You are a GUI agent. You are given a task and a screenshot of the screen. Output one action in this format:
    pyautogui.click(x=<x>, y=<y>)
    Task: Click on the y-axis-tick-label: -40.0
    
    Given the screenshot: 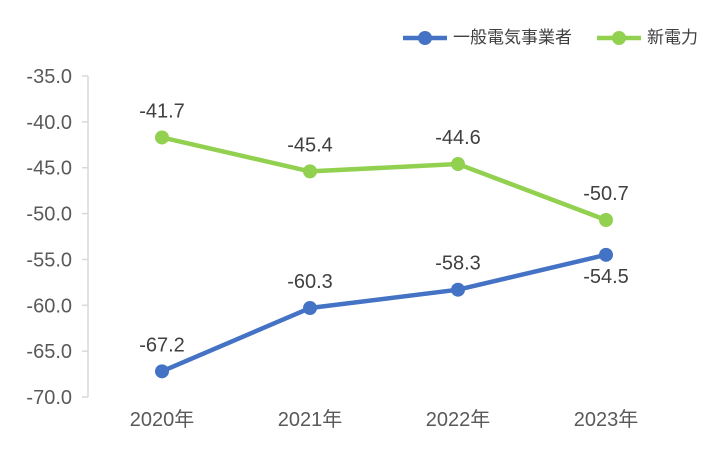 What is the action you would take?
    pyautogui.click(x=49, y=123)
    